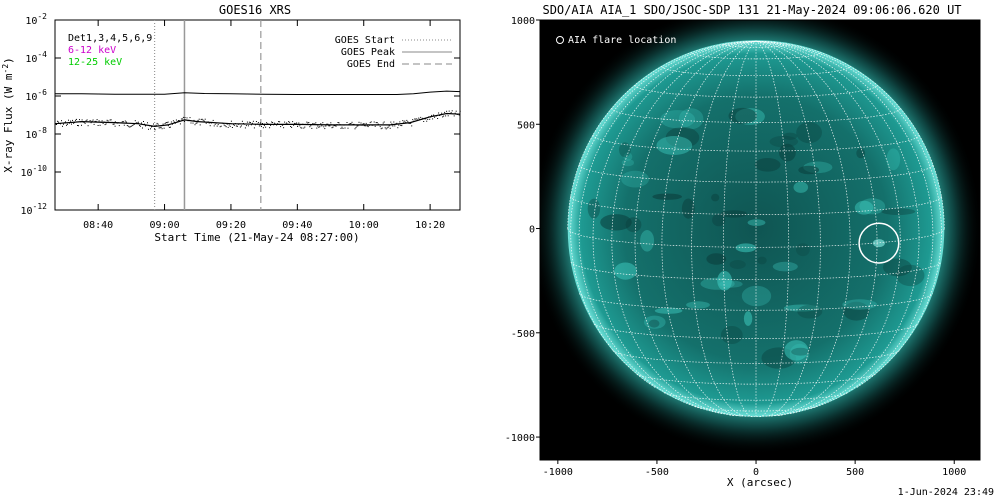 The height and width of the screenshot is (500, 1000). Describe the element at coordinates (95, 62) in the screenshot. I see `legend-12-25-kev: 12-25 keV` at that location.